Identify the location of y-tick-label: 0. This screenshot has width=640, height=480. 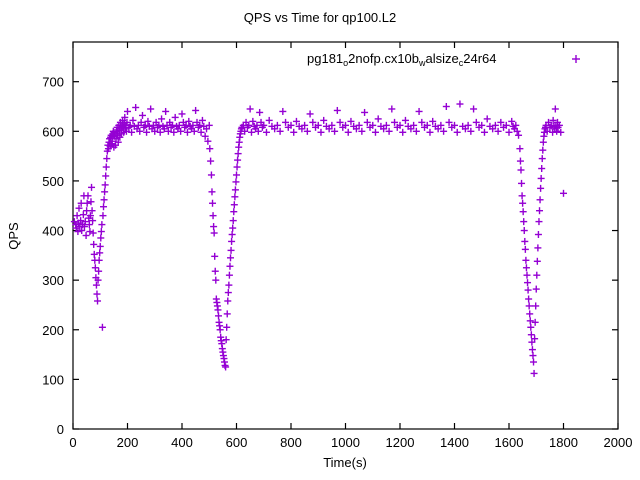
(60, 429).